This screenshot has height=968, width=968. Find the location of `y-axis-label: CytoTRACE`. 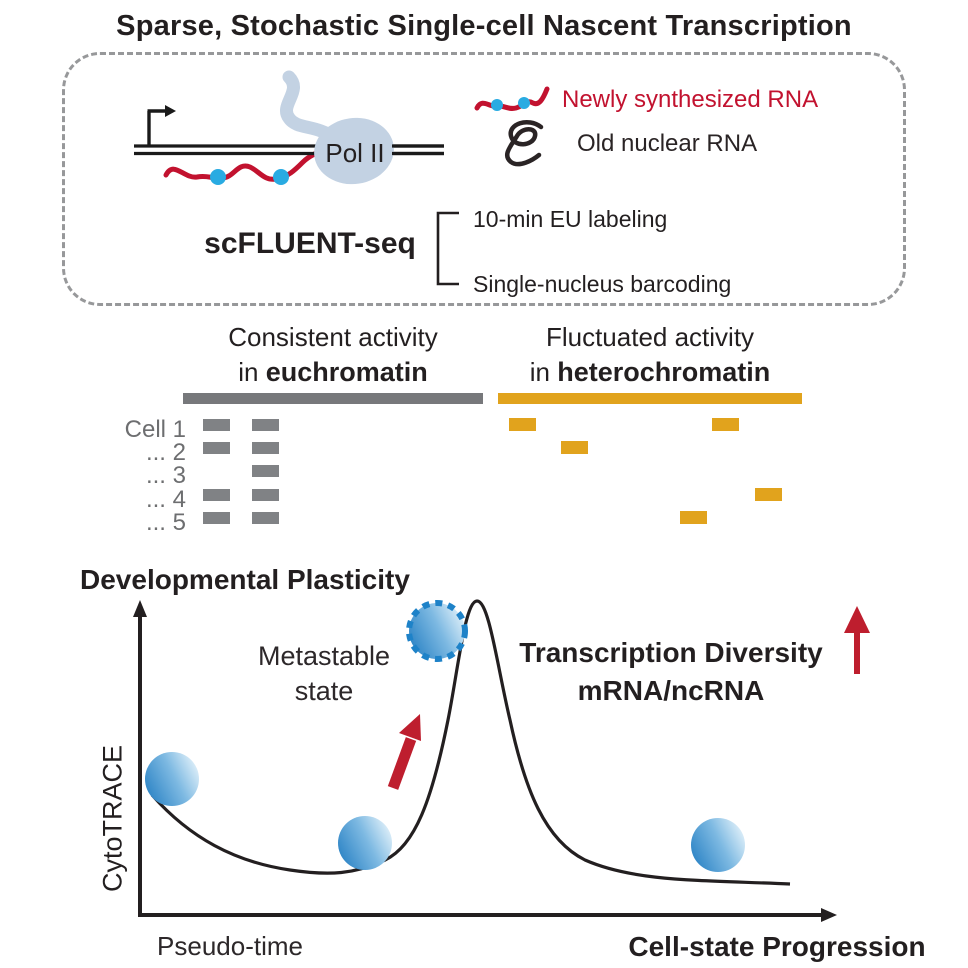

y-axis-label: CytoTRACE is located at coordinates (112, 818).